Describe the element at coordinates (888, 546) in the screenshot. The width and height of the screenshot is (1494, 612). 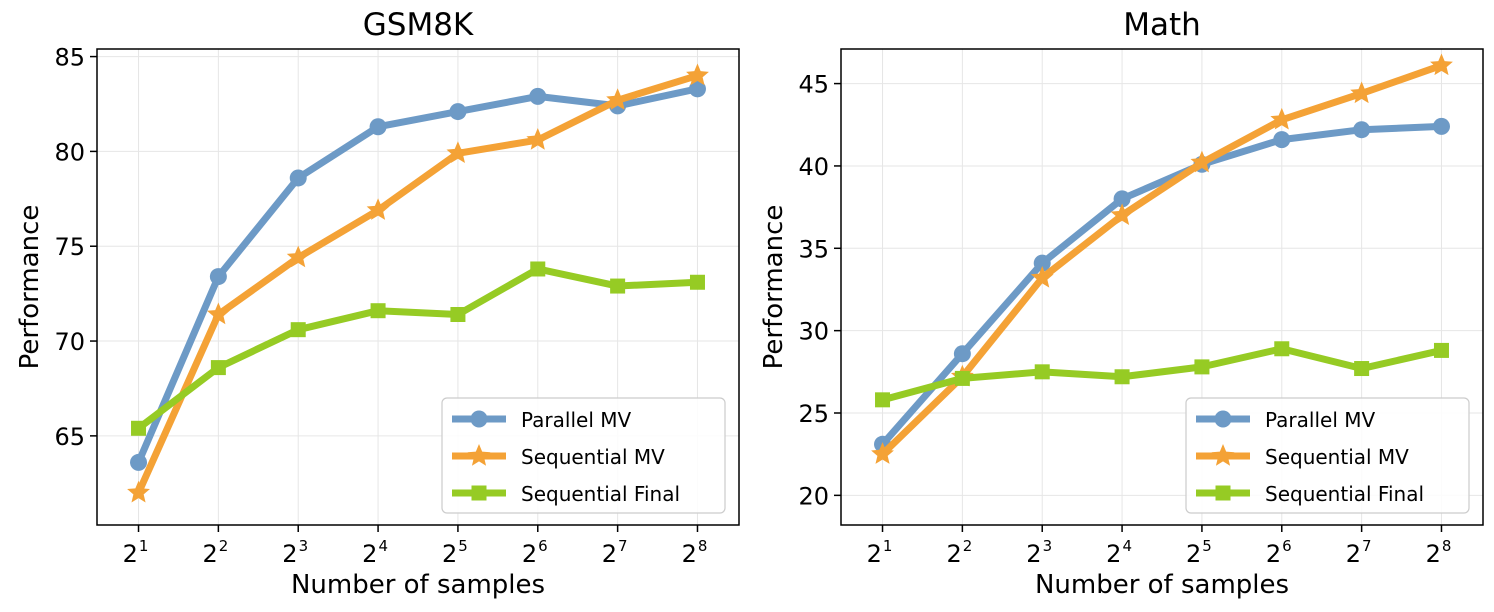
I see `x-tick-exponent: 1` at that location.